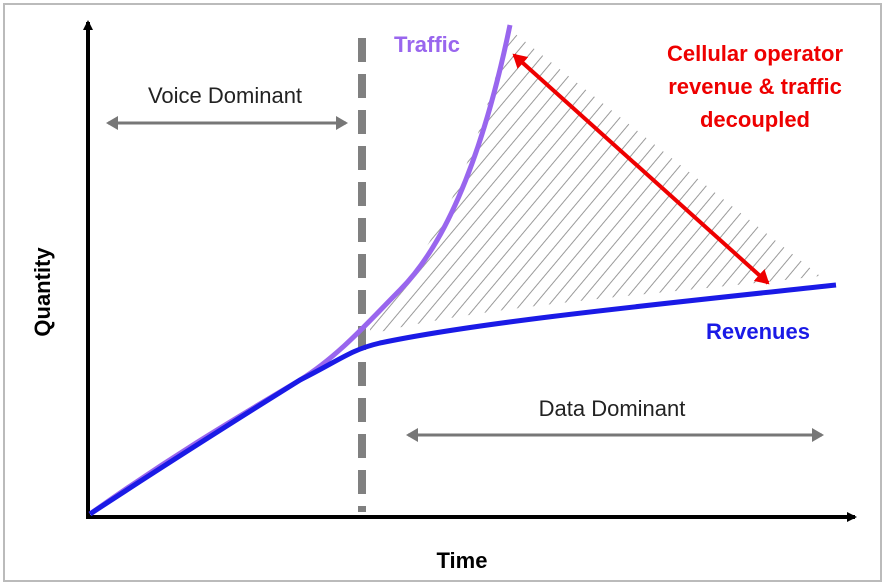 Image resolution: width=887 pixels, height=587 pixels. Describe the element at coordinates (755, 53) in the screenshot. I see `annotation-line: Cellular operator` at that location.